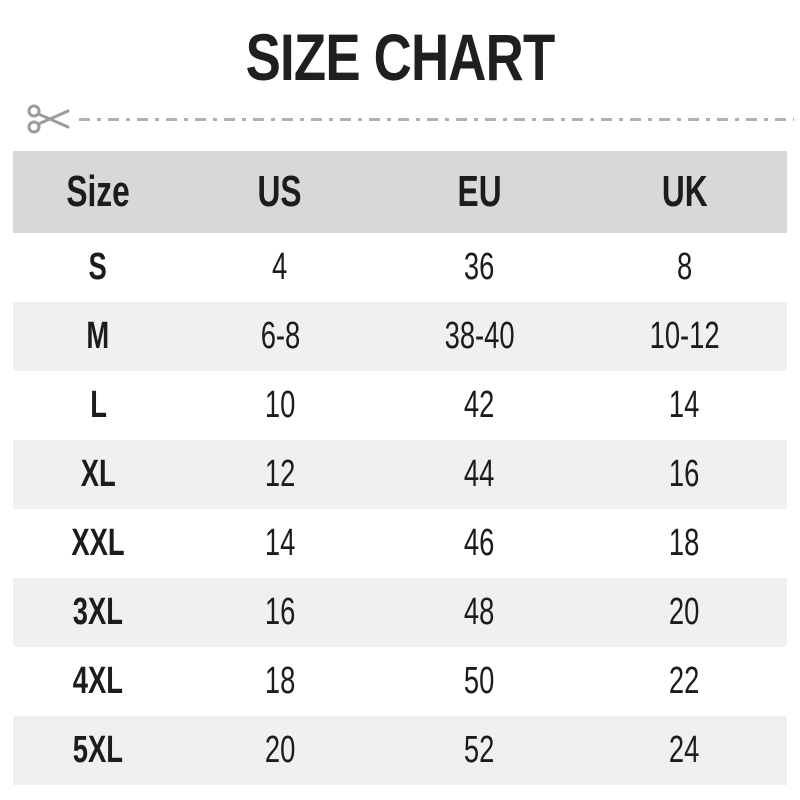 This screenshot has height=800, width=800. I want to click on size-cell: M, so click(98, 336).